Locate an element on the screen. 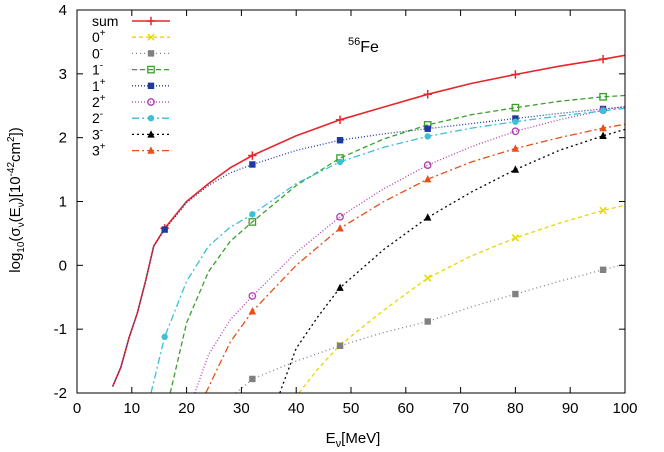 Image resolution: width=664 pixels, height=452 pixels. legend-label-text: sum is located at coordinates (105, 21).